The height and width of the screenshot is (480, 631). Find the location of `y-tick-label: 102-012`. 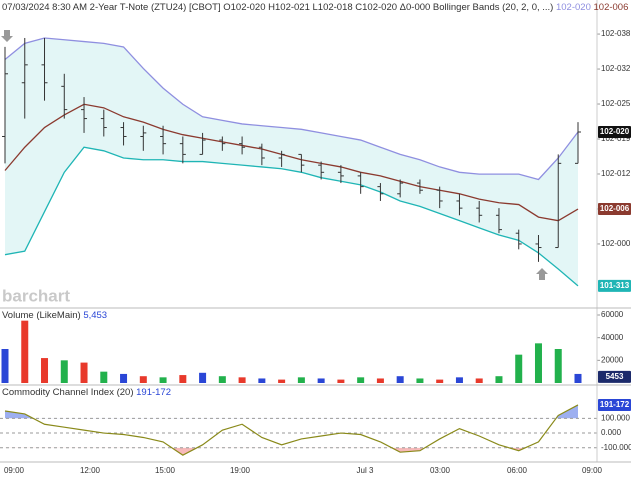

y-tick-label: 102-012 is located at coordinates (616, 173).